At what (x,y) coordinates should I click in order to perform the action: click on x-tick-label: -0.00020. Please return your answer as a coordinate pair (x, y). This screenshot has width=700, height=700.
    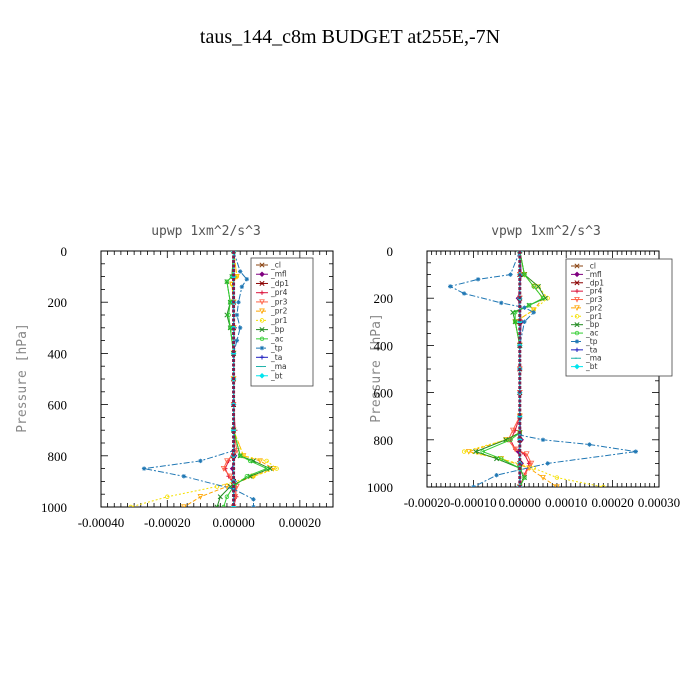
    Looking at the image, I should click on (167, 522).